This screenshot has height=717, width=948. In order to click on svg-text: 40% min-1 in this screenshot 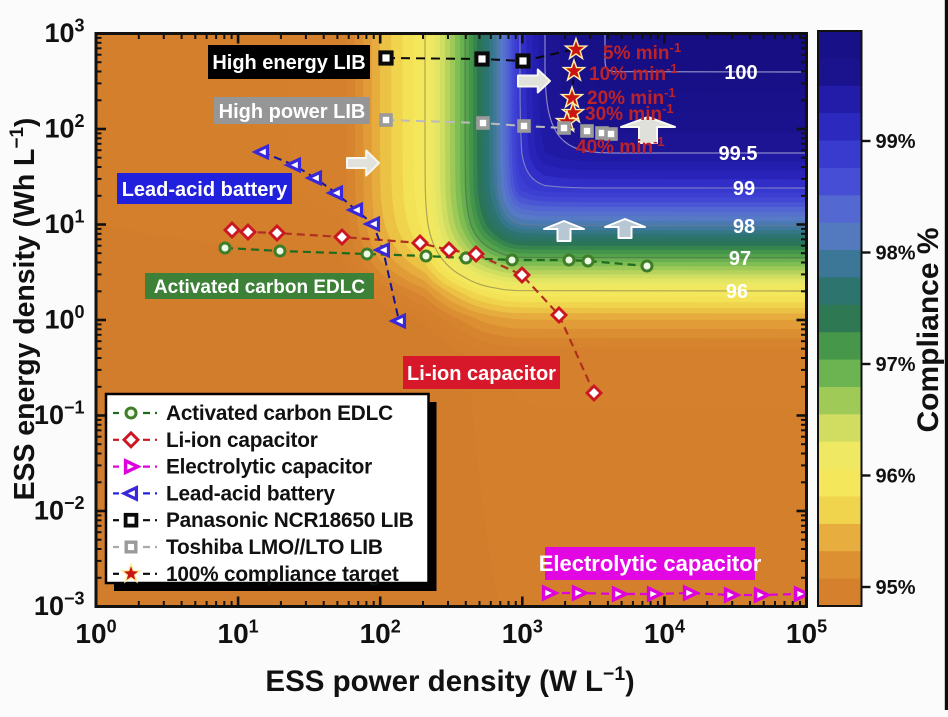, I will do `click(620, 146)`.